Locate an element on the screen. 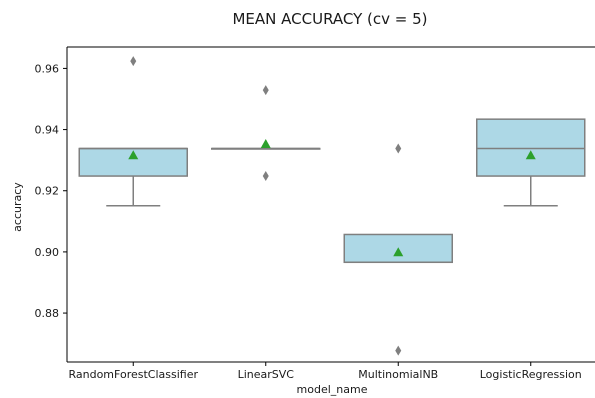  y-tick-label-0: 0.88 is located at coordinates (47, 313).